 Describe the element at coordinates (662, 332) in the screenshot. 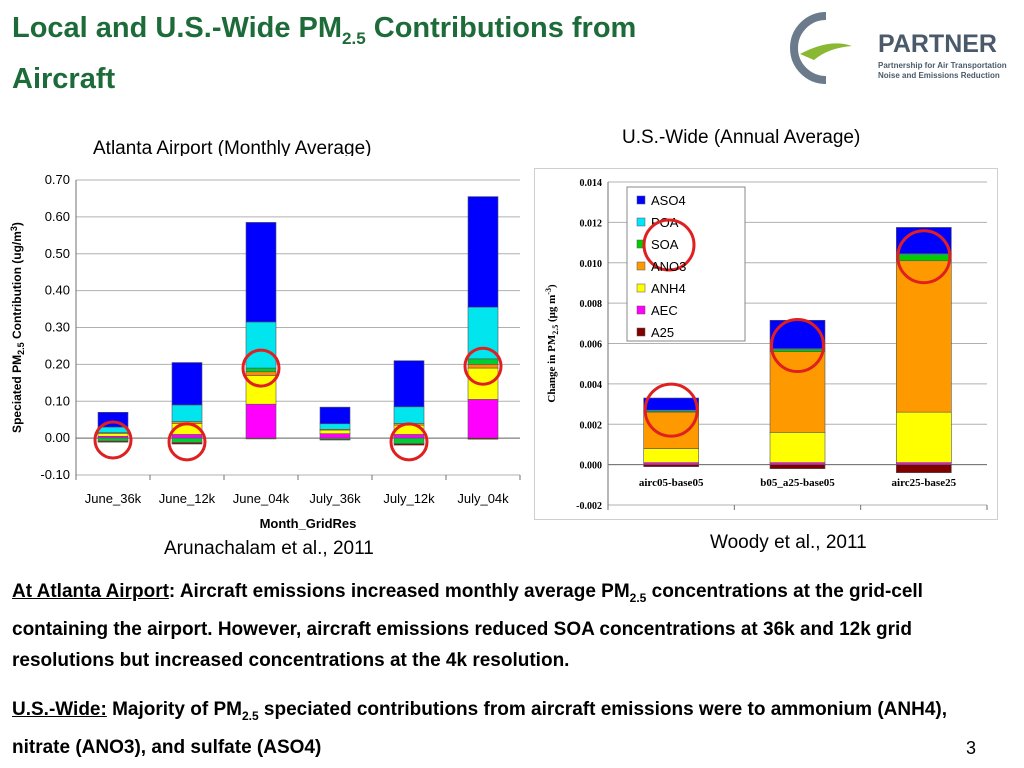

I see `legend-label: A25` at that location.